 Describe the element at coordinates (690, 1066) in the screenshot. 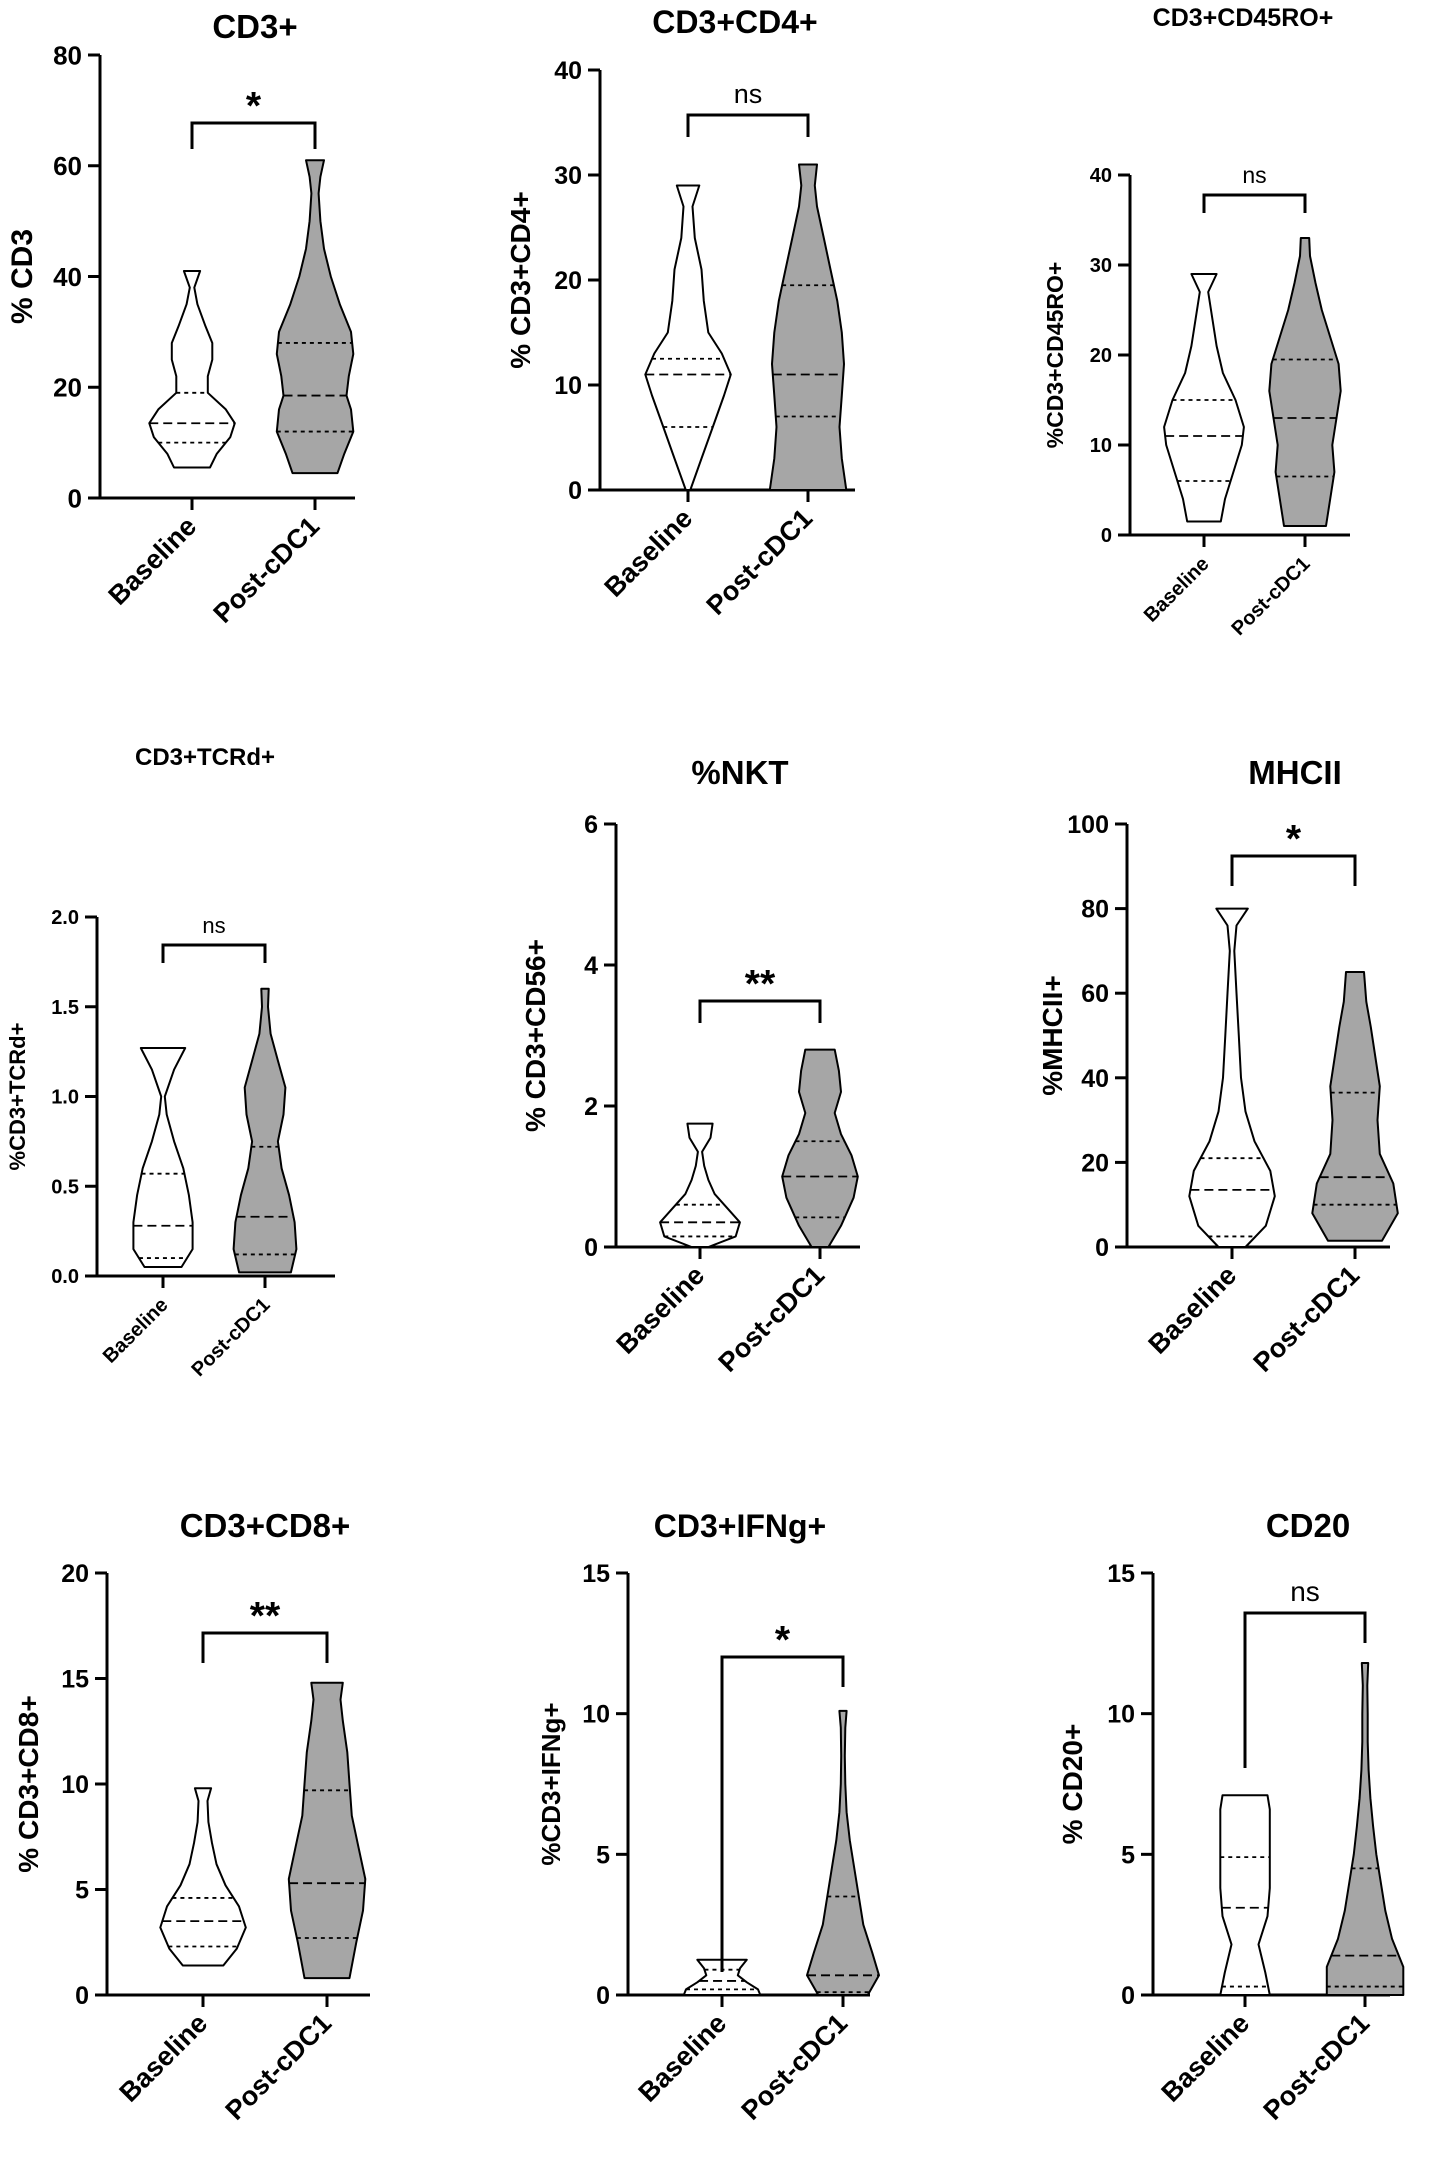

I see `chart-panel: %NKT % CD3+CD56+ 0 2 4 6 Baseline Post-cDC1 **` at that location.